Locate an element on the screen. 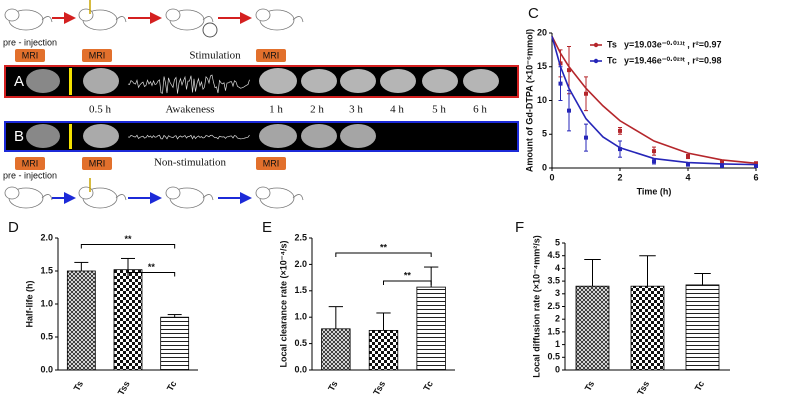 This screenshot has height=405, width=787. time-label: 0.5 h is located at coordinates (100, 110).